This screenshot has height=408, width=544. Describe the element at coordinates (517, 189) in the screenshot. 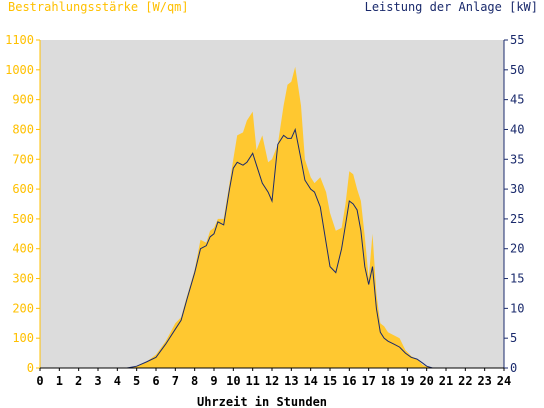

I see `right-tick-label: 30` at that location.